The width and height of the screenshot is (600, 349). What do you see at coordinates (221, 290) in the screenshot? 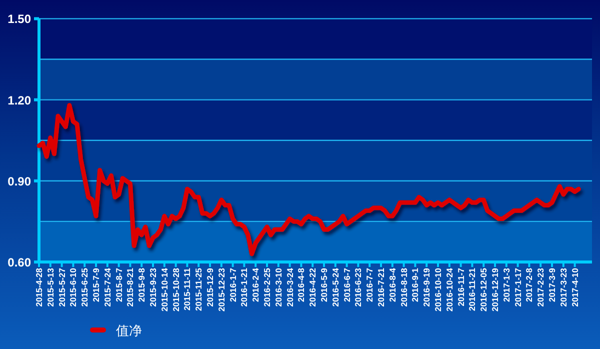
I see `x-tick-label: 2015-12-23` at bounding box center [221, 290].